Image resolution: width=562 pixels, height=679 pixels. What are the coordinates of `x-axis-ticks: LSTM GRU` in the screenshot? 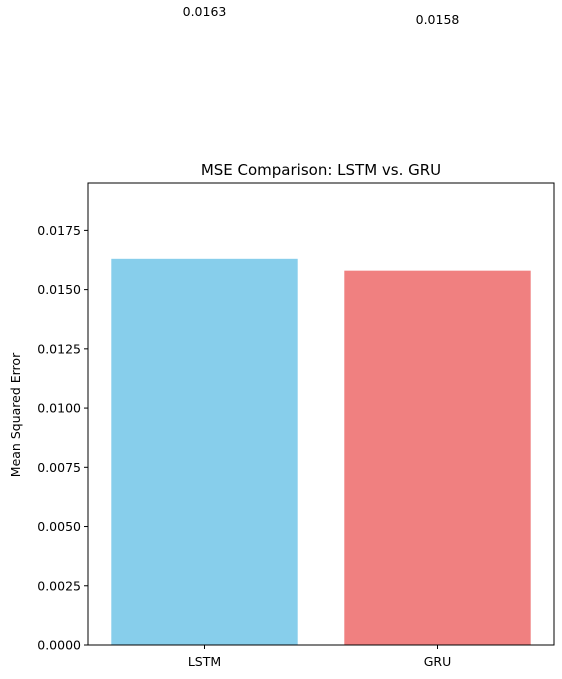 It's located at (319, 657).